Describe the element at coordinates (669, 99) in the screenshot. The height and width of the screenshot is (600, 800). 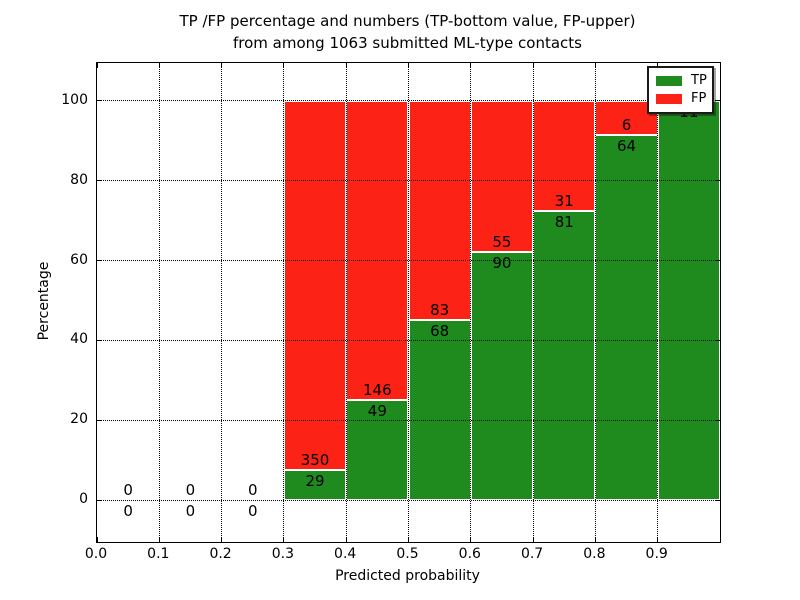
I see `legend-swatch-fp` at that location.